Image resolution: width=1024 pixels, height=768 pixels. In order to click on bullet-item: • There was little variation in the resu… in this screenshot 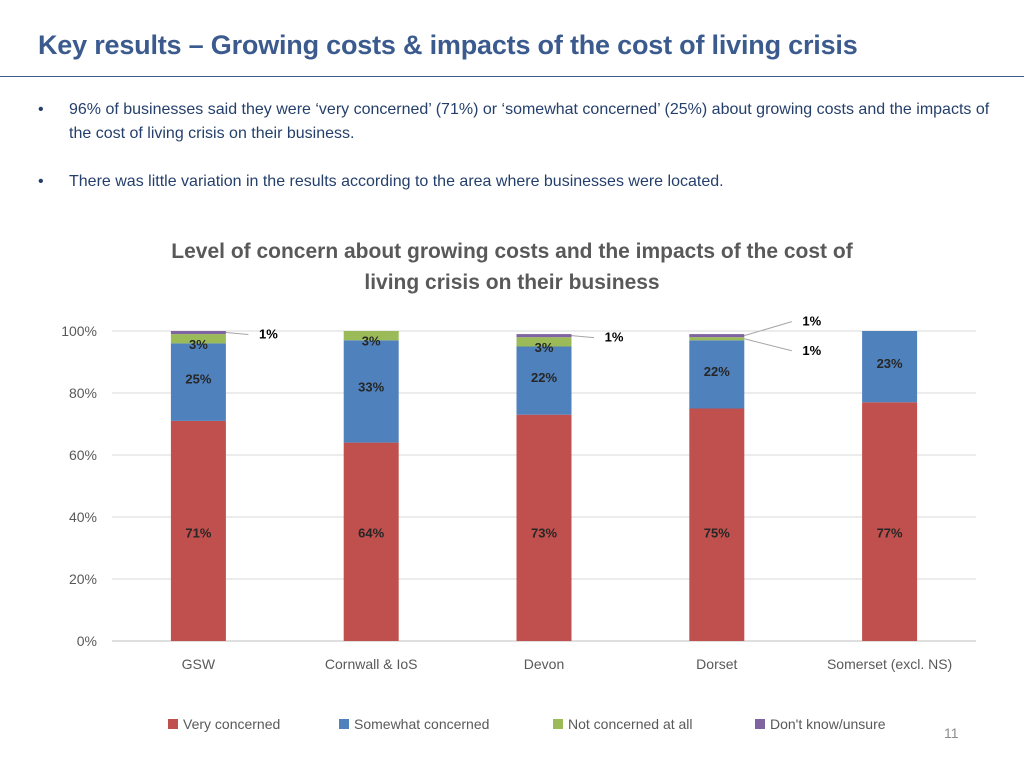, I will do `click(520, 182)`.